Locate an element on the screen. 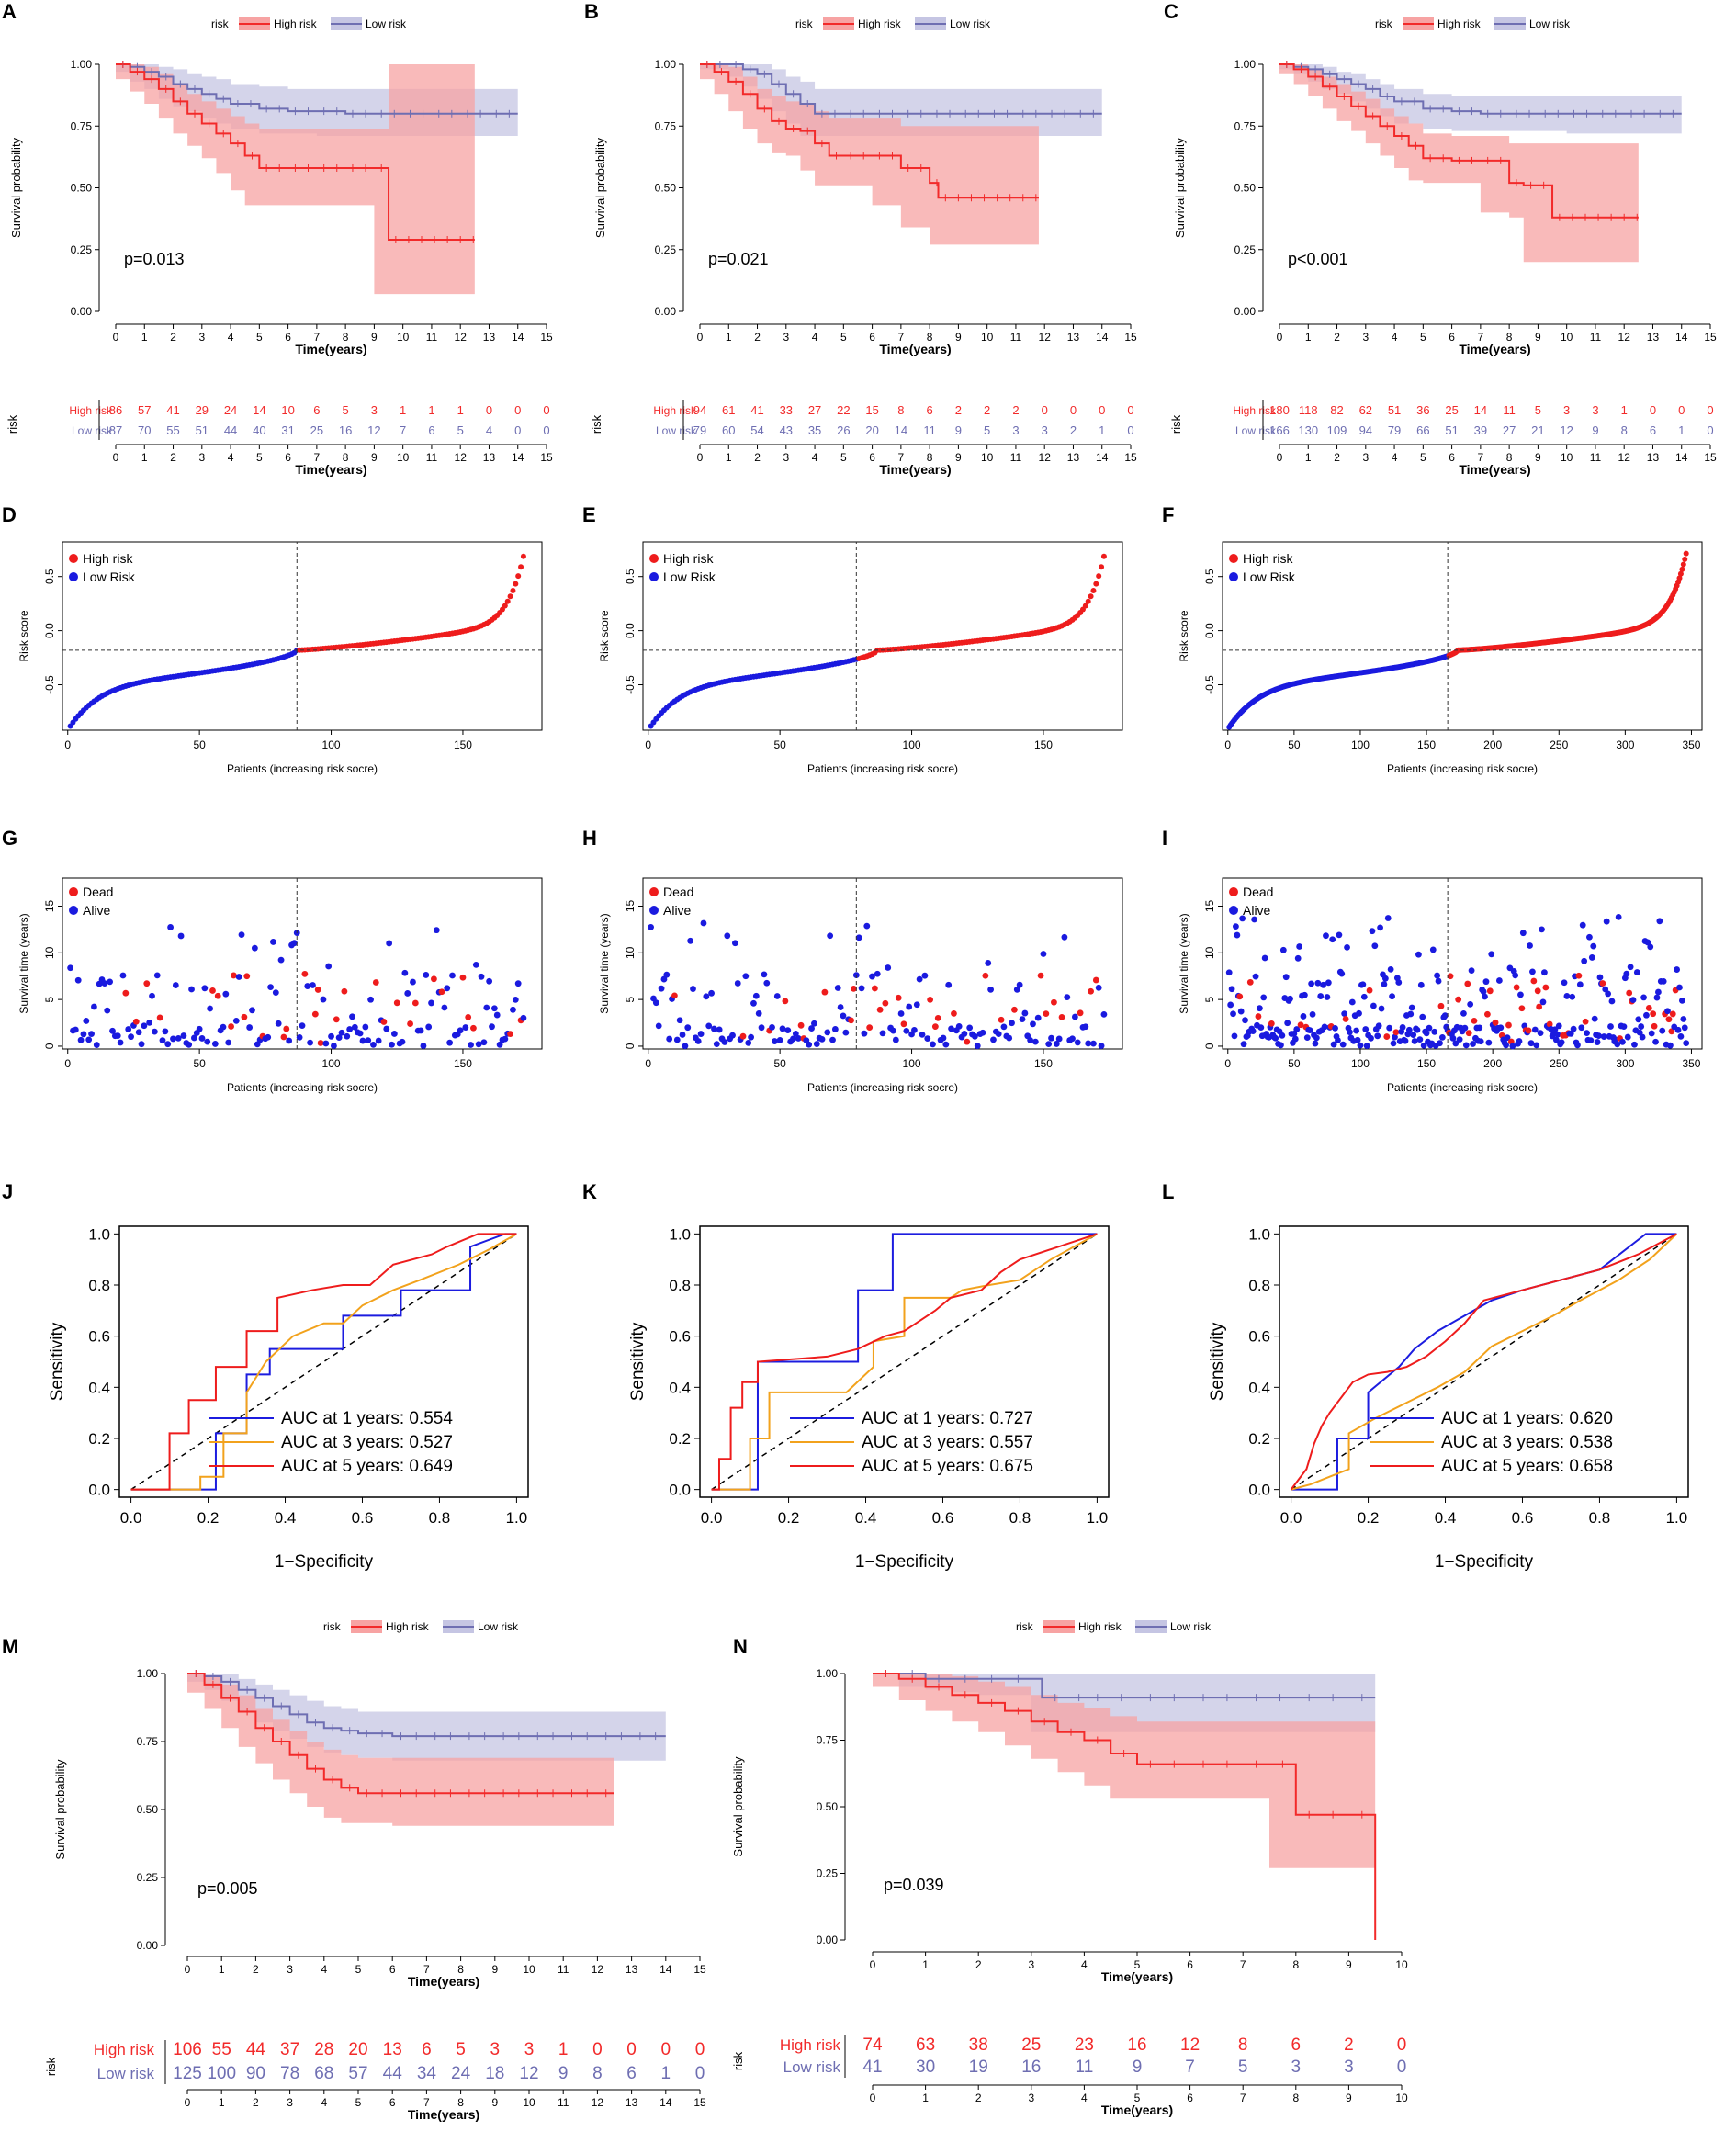  y-tick-label: 0.00 is located at coordinates (666, 311).